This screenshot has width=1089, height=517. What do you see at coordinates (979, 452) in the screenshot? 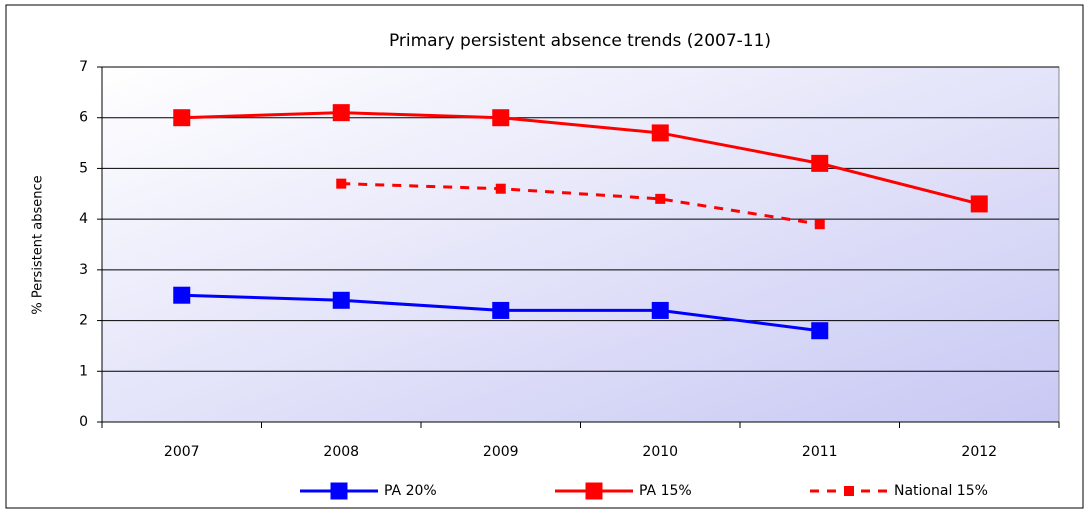
I see `x-tick-label: 2012` at bounding box center [979, 452].